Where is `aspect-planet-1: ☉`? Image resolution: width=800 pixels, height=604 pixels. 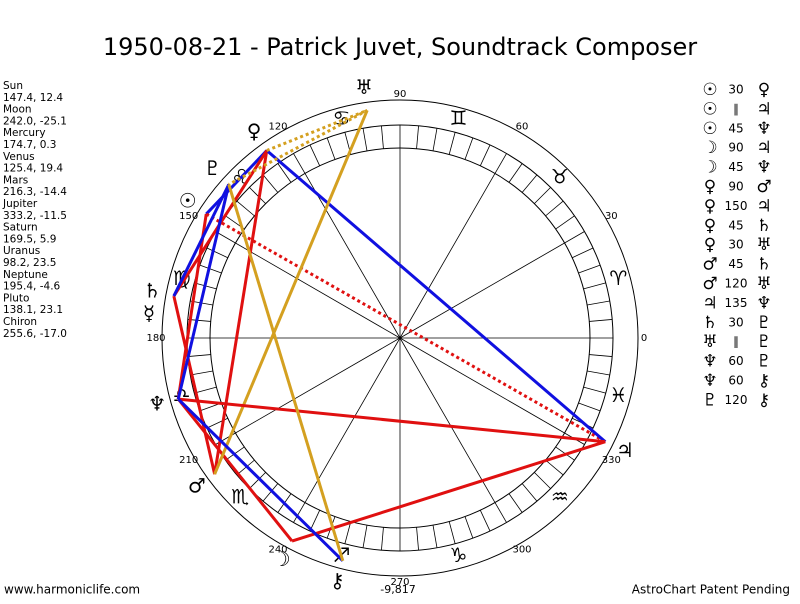 aspect-planet-1: ☉ is located at coordinates (709, 90).